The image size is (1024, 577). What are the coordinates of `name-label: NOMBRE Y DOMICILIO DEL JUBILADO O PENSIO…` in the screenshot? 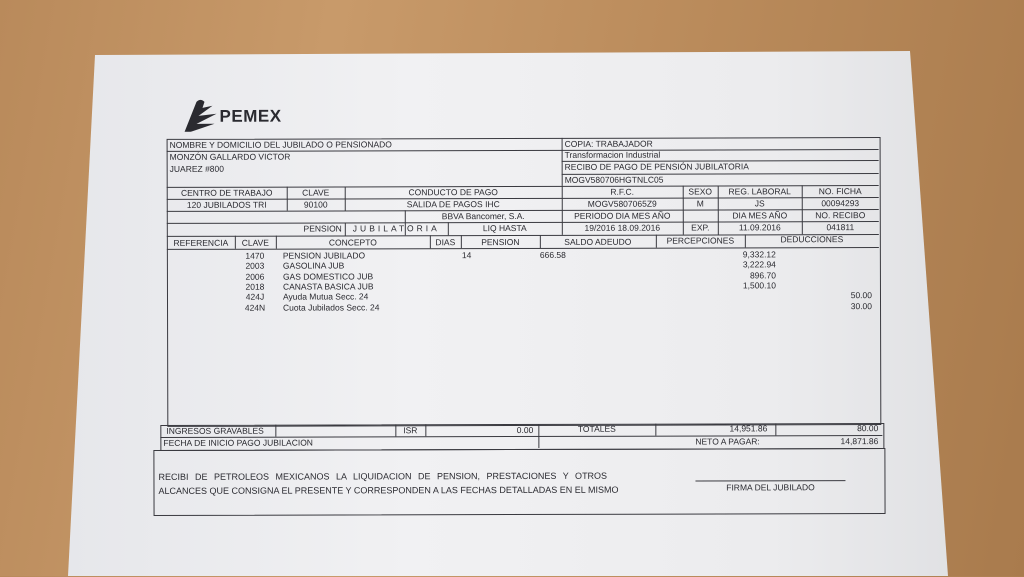 It's located at (281, 145).